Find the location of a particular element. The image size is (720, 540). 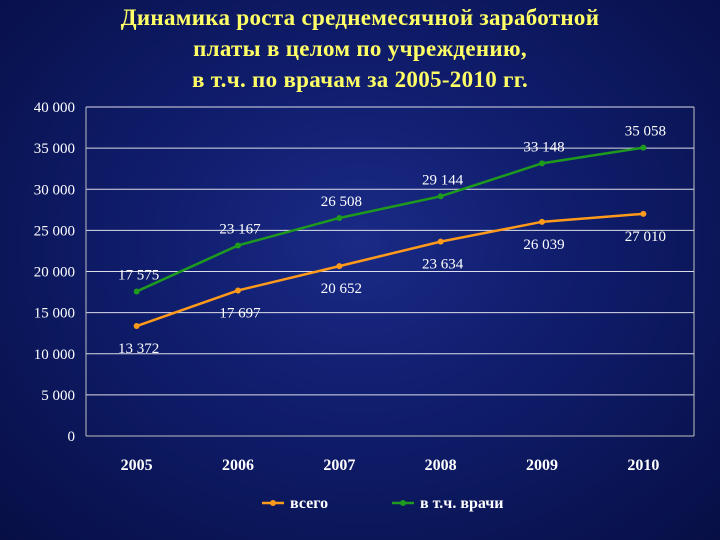

legend: всего в т.ч. врачи is located at coordinates (382, 503).